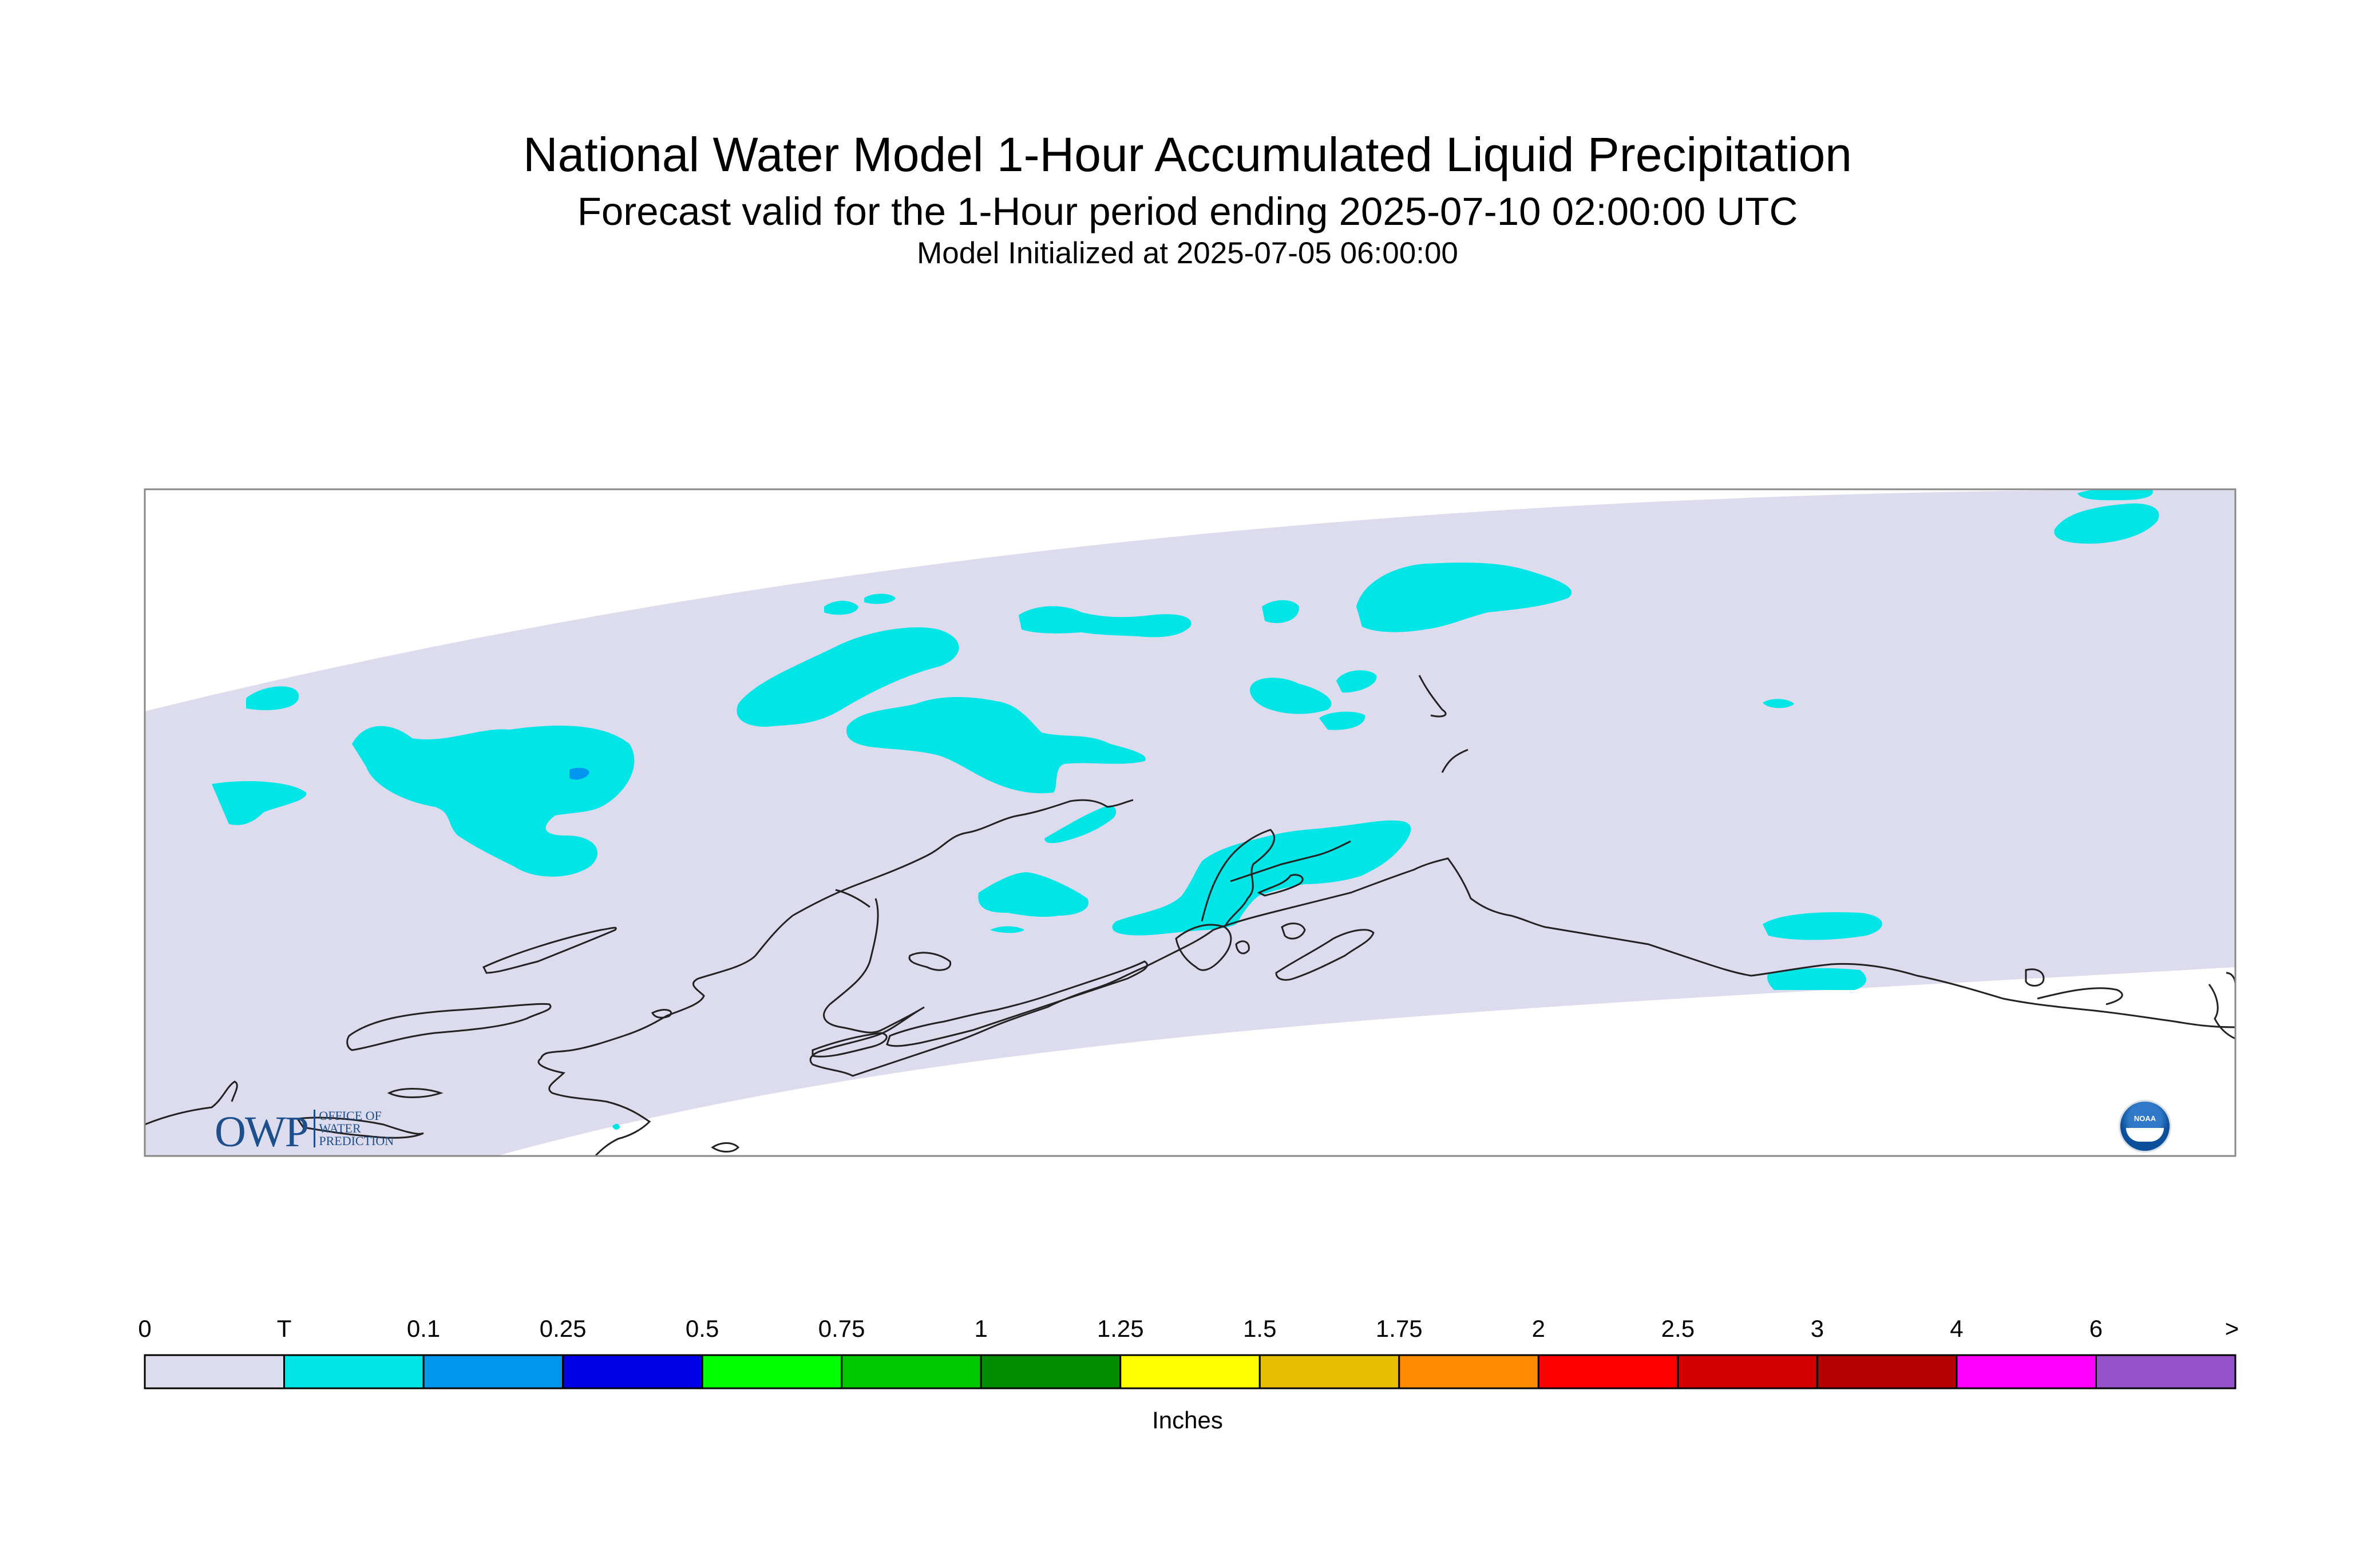 This screenshot has height=1568, width=2375. I want to click on legend-units-label: Inches, so click(1187, 1420).